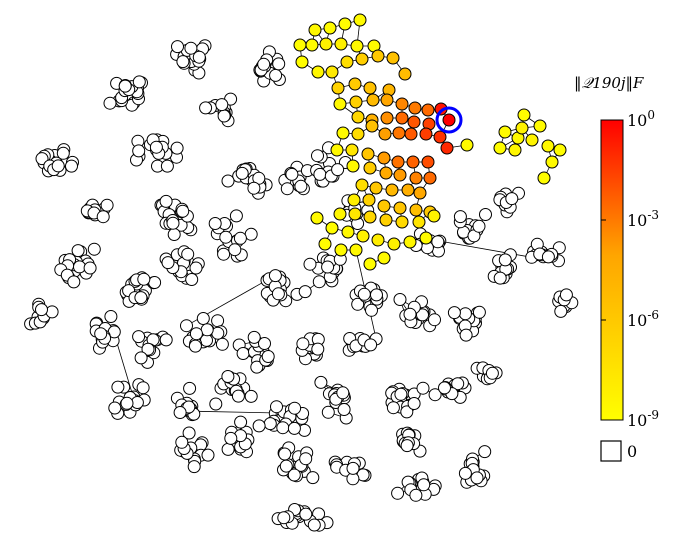  I want to click on colorbar: ‖𝒬190j‖F 100 10⁻³ 10⁻⁶ 10⁻⁹ 0, so click(616, 268).